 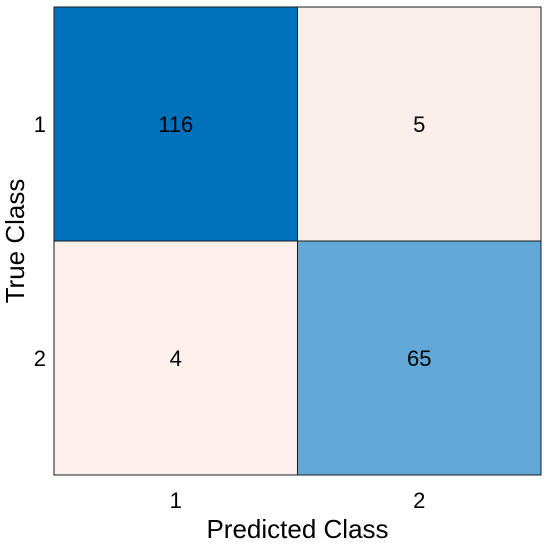 I want to click on cell-value-label-1-2: 5, so click(x=419, y=124).